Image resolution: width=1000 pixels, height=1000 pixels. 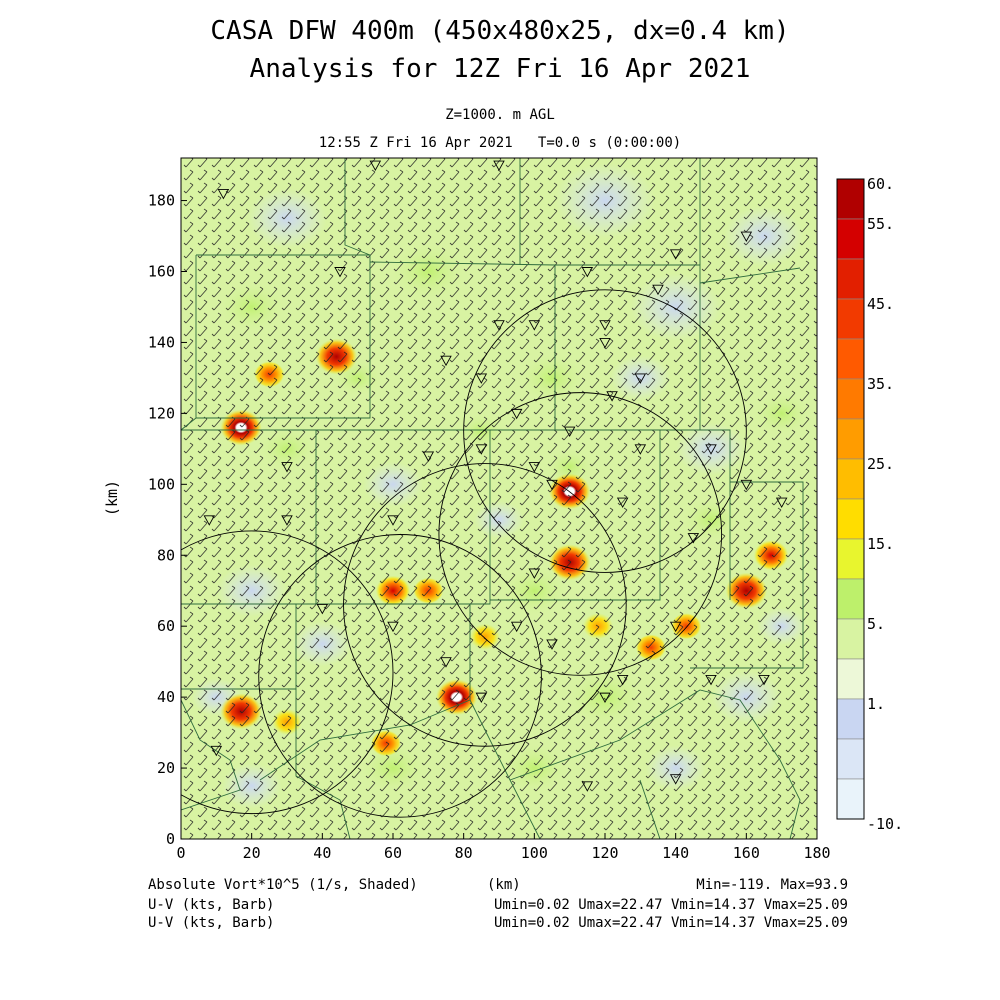 What do you see at coordinates (772, 885) in the screenshot?
I see `field-range: Min=-119. Max=93.9` at bounding box center [772, 885].